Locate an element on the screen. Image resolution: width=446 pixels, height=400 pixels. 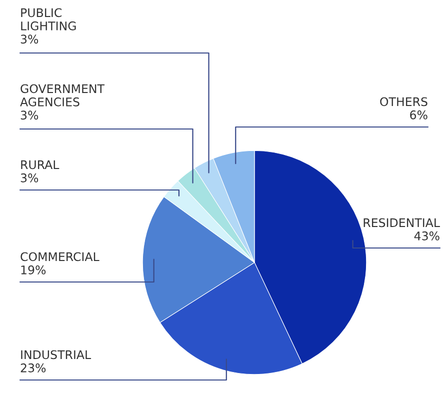
slice-label: OTHERS is located at coordinates (404, 101).